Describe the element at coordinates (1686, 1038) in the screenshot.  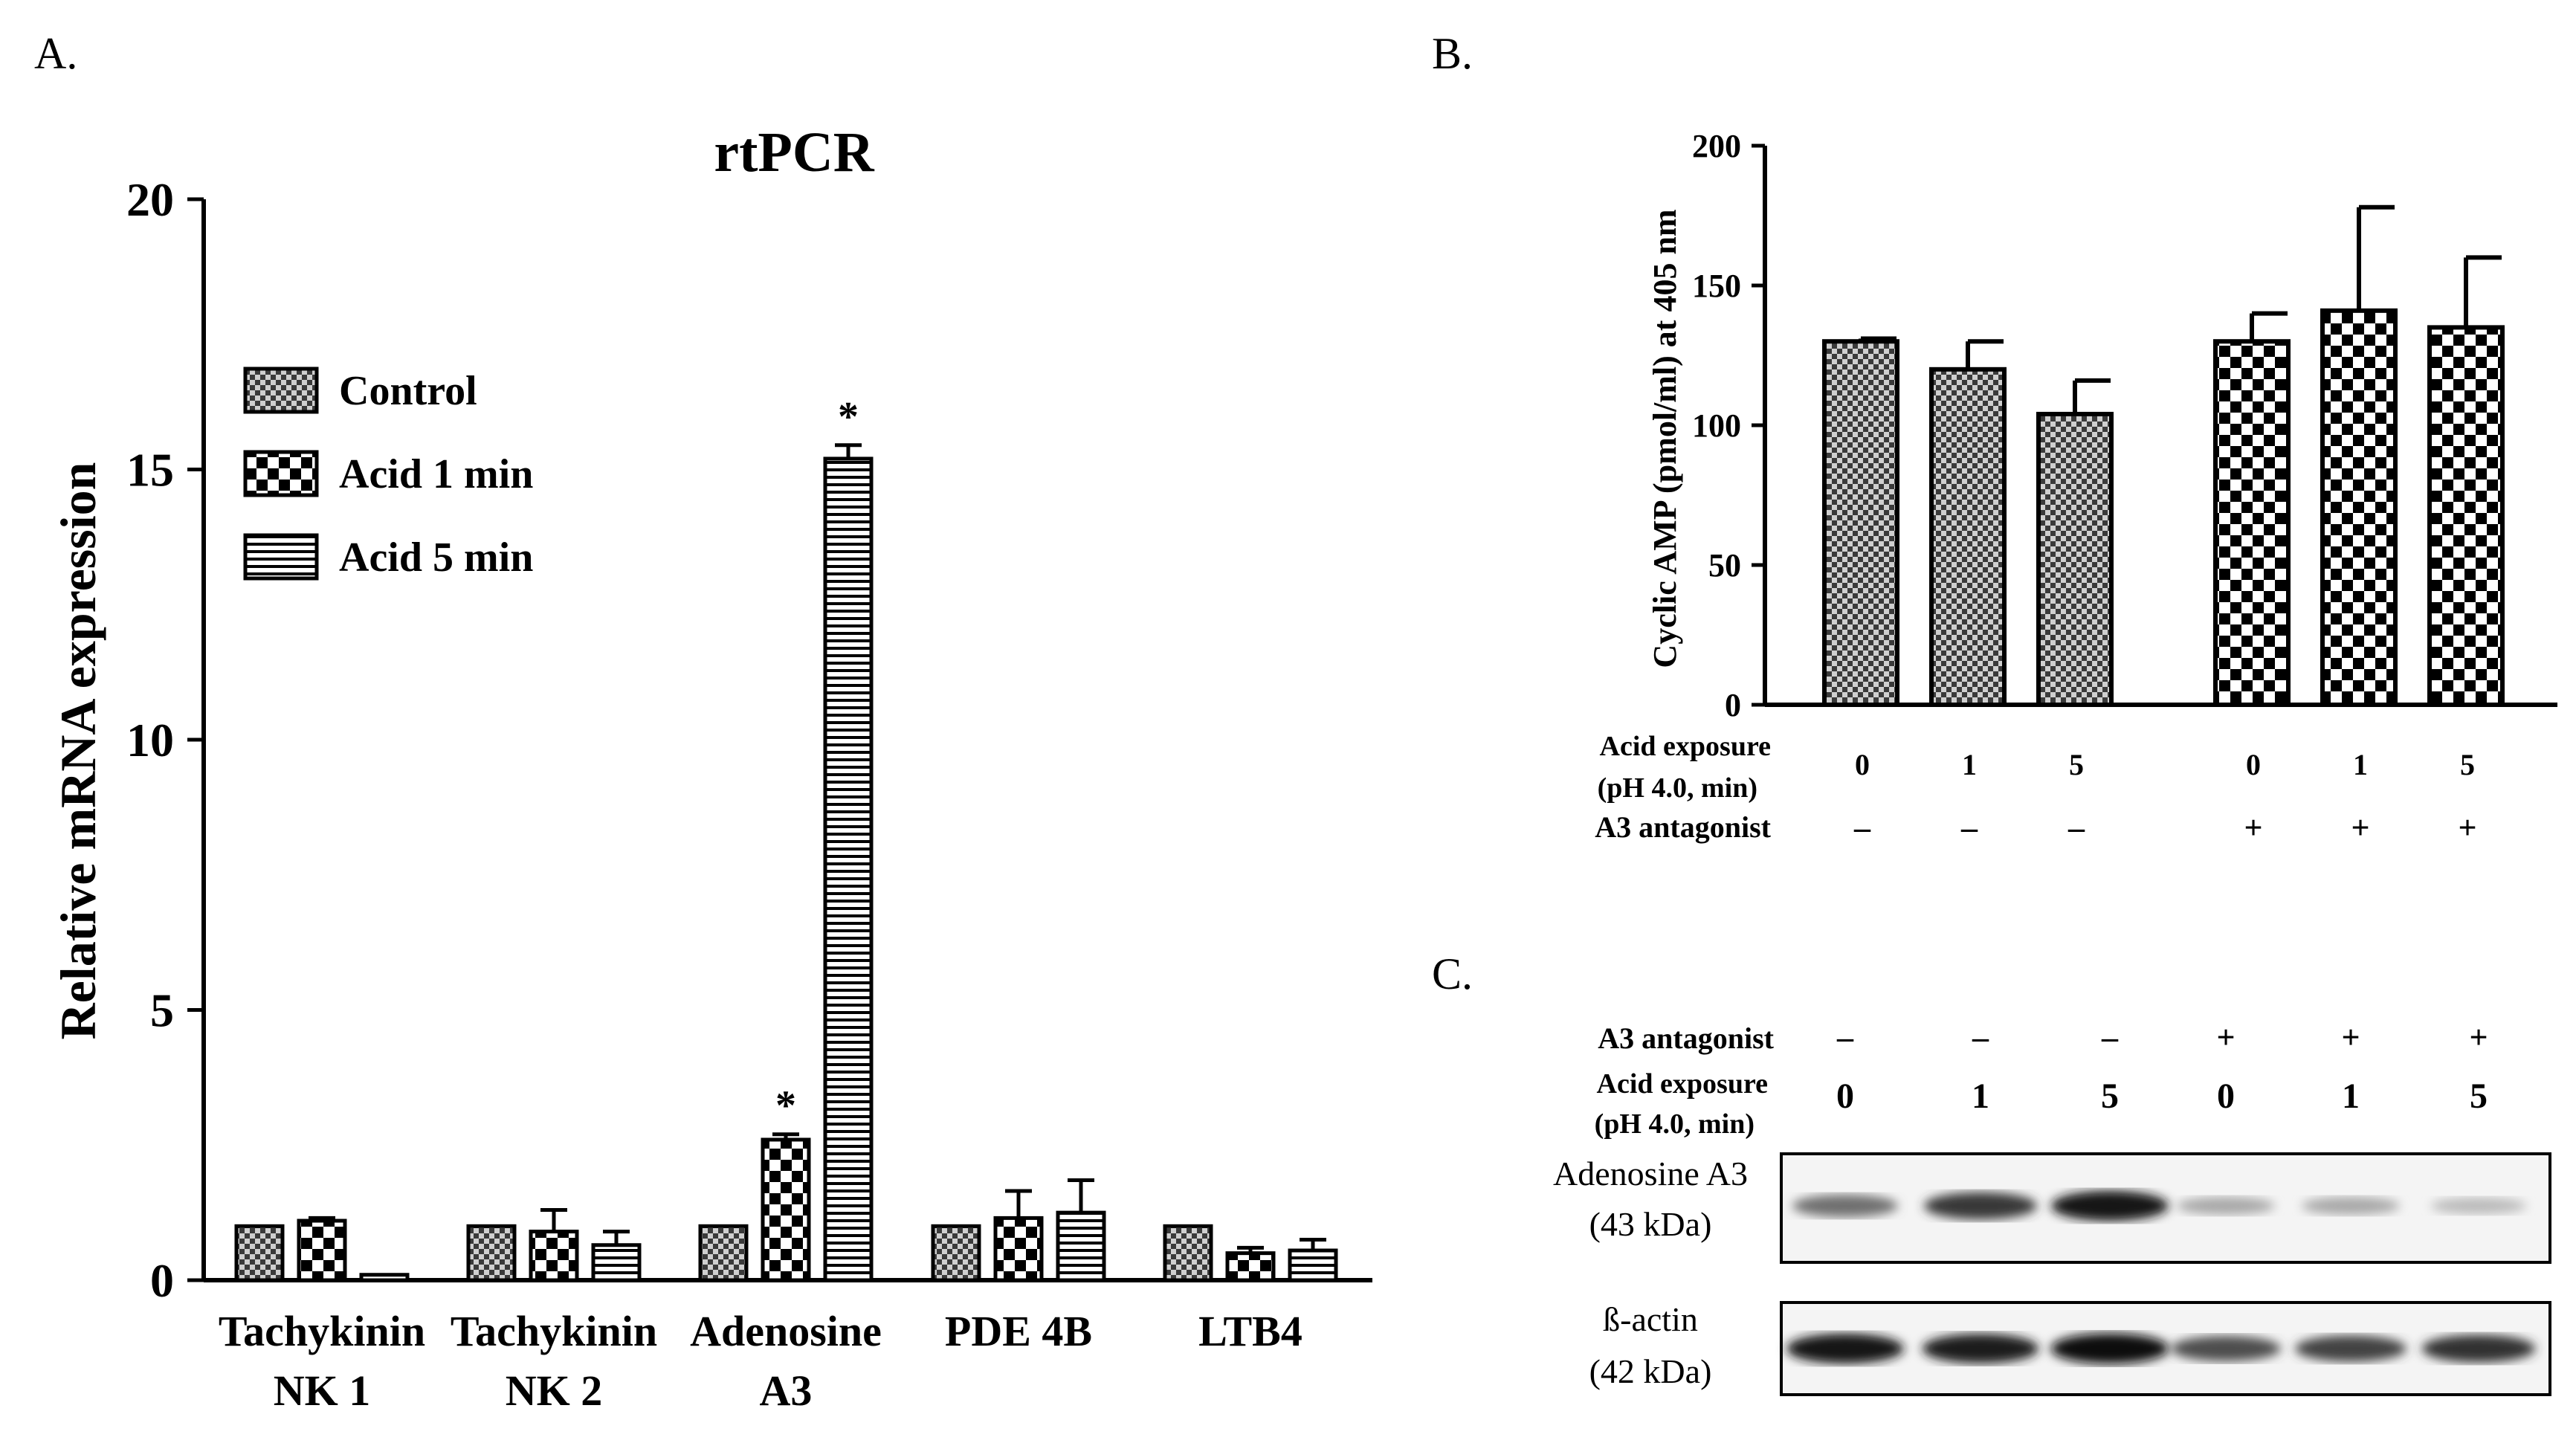
I see `panel-c-antagonist-label: A3 antagonist` at that location.